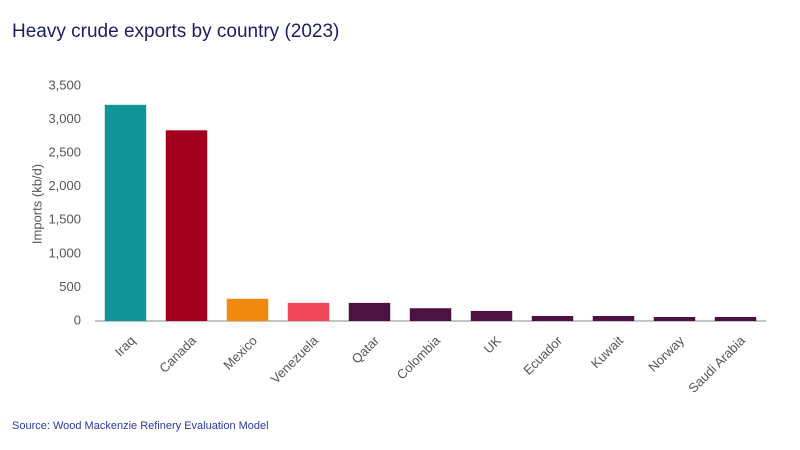  I want to click on y-tick-label: 500, so click(70, 286).